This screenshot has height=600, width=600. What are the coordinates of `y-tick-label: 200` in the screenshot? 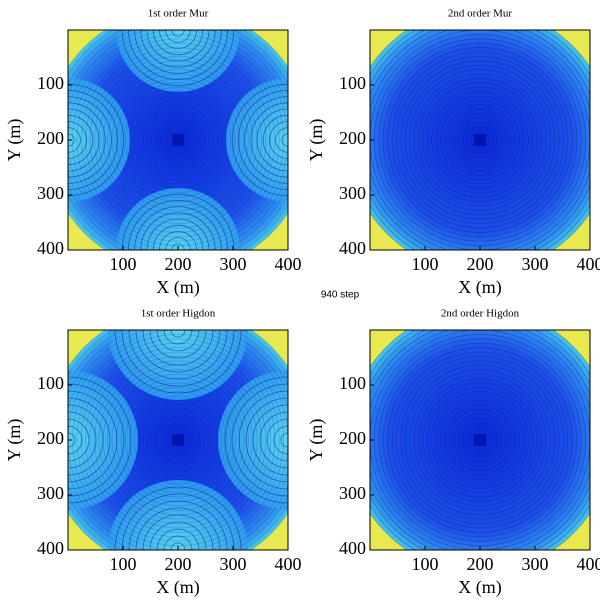 It's located at (352, 438).